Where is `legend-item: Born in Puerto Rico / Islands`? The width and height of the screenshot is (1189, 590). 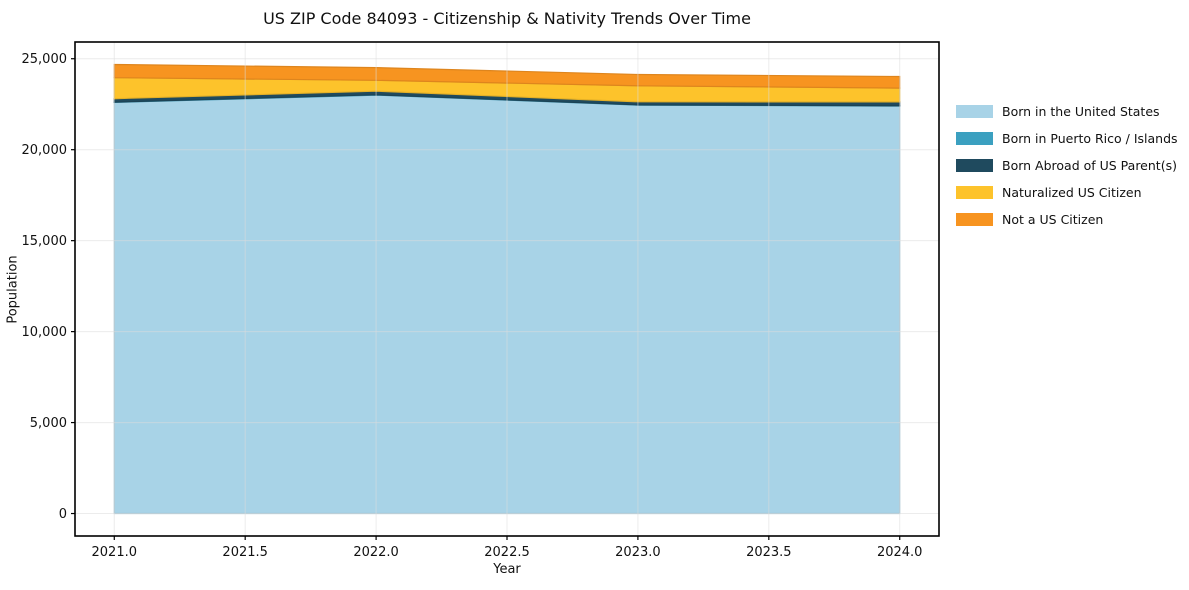 legend-item: Born in Puerto Rico / Islands is located at coordinates (1067, 138).